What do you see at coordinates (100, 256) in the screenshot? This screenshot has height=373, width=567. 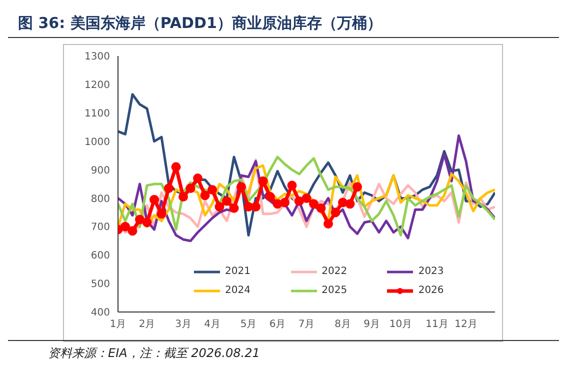 I see `y-tick-label: 600` at bounding box center [100, 256].